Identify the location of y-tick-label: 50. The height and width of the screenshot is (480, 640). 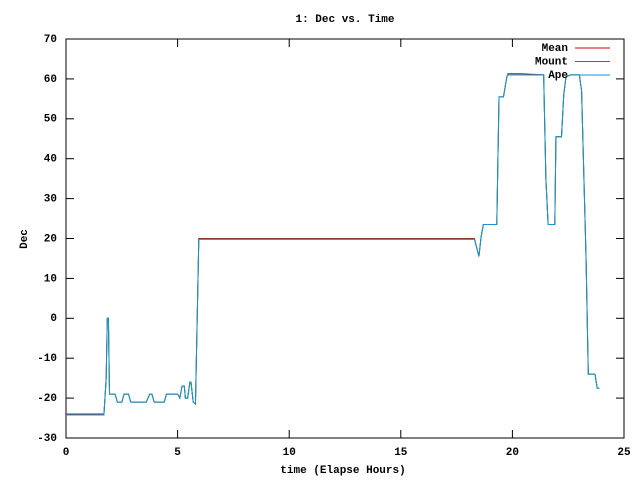
(50, 120).